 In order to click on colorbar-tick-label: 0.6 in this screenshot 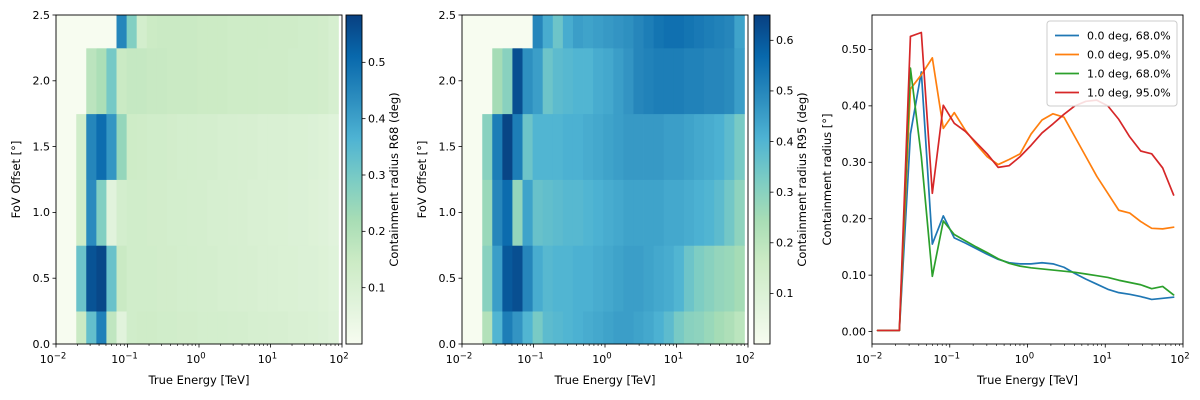, I will do `click(785, 40)`.